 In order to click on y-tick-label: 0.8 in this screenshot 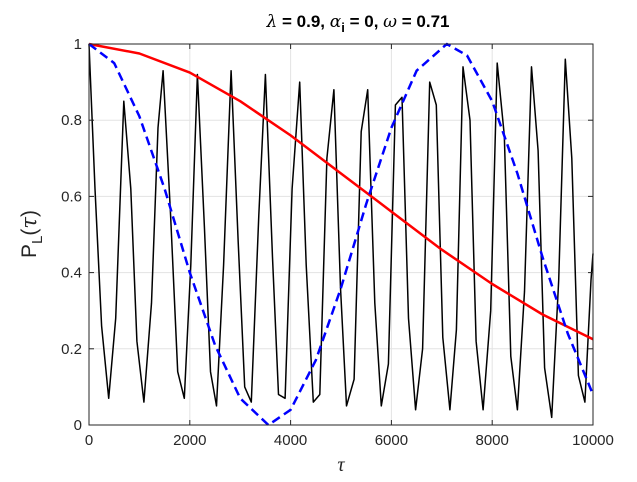, I will do `click(71, 120)`.